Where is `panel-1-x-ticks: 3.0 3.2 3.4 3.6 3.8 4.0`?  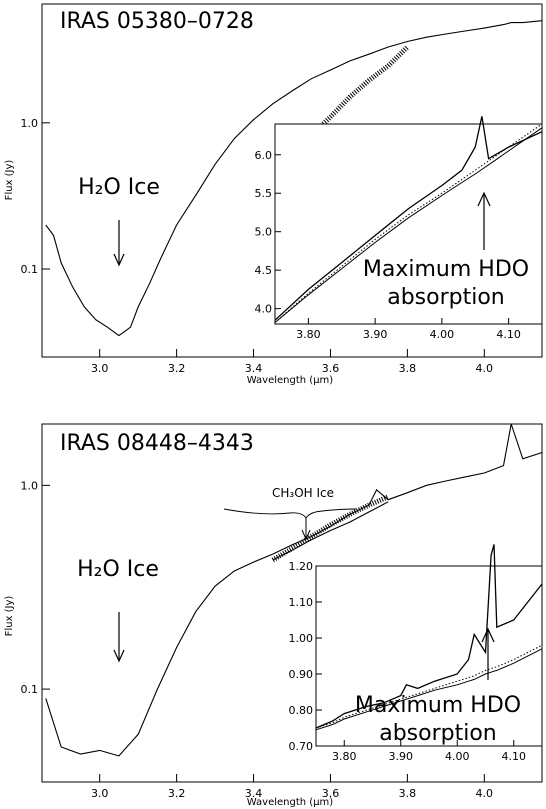 panel-1-x-ticks: 3.0 3.2 3.4 3.6 3.8 4.0 is located at coordinates (292, 362).